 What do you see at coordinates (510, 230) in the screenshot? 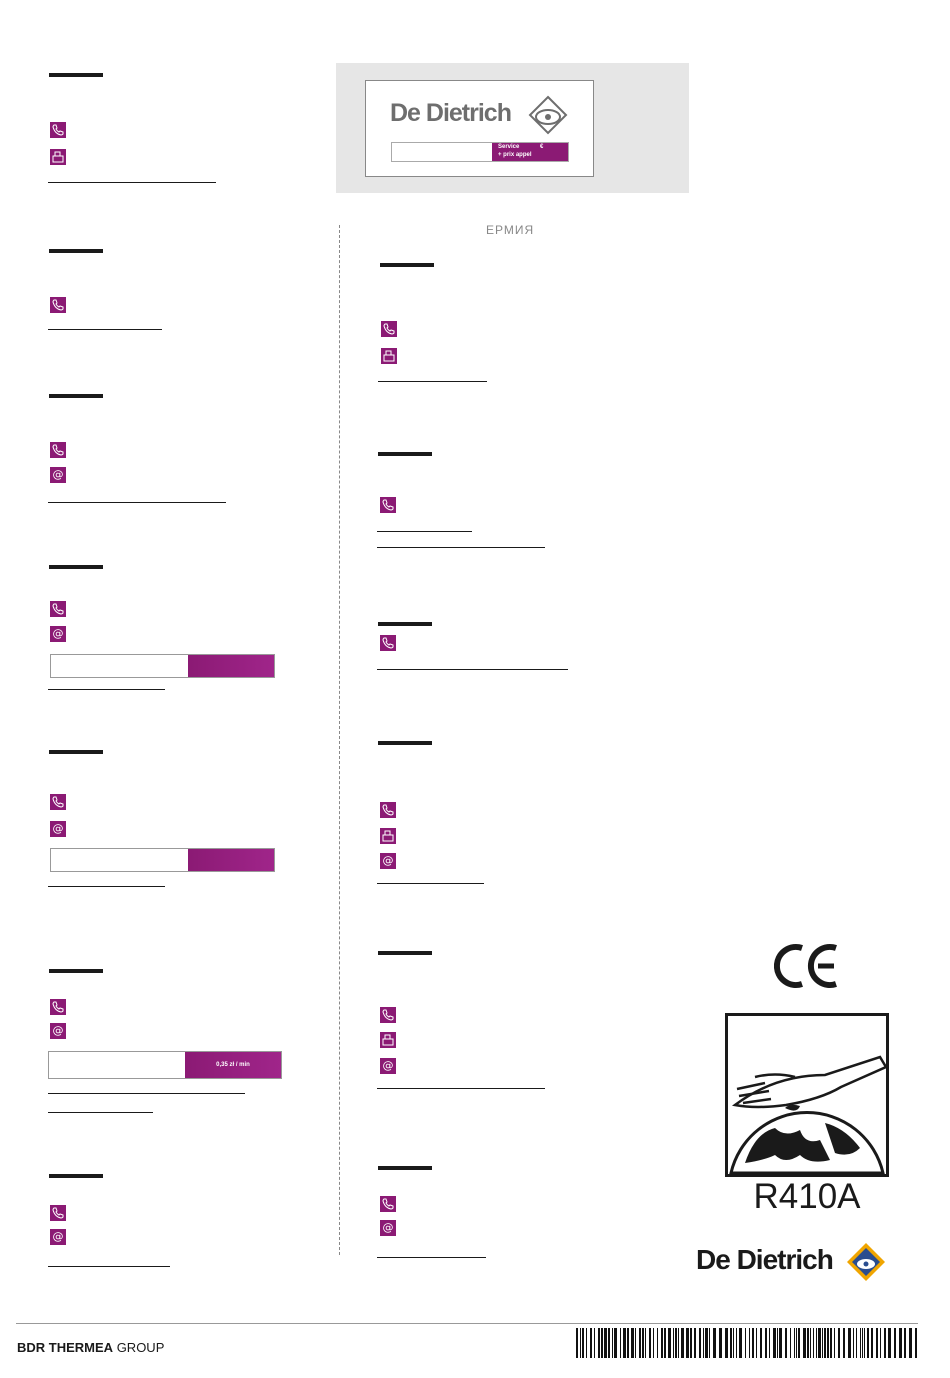
I see `section-heading: ЕРМИЯ` at bounding box center [510, 230].